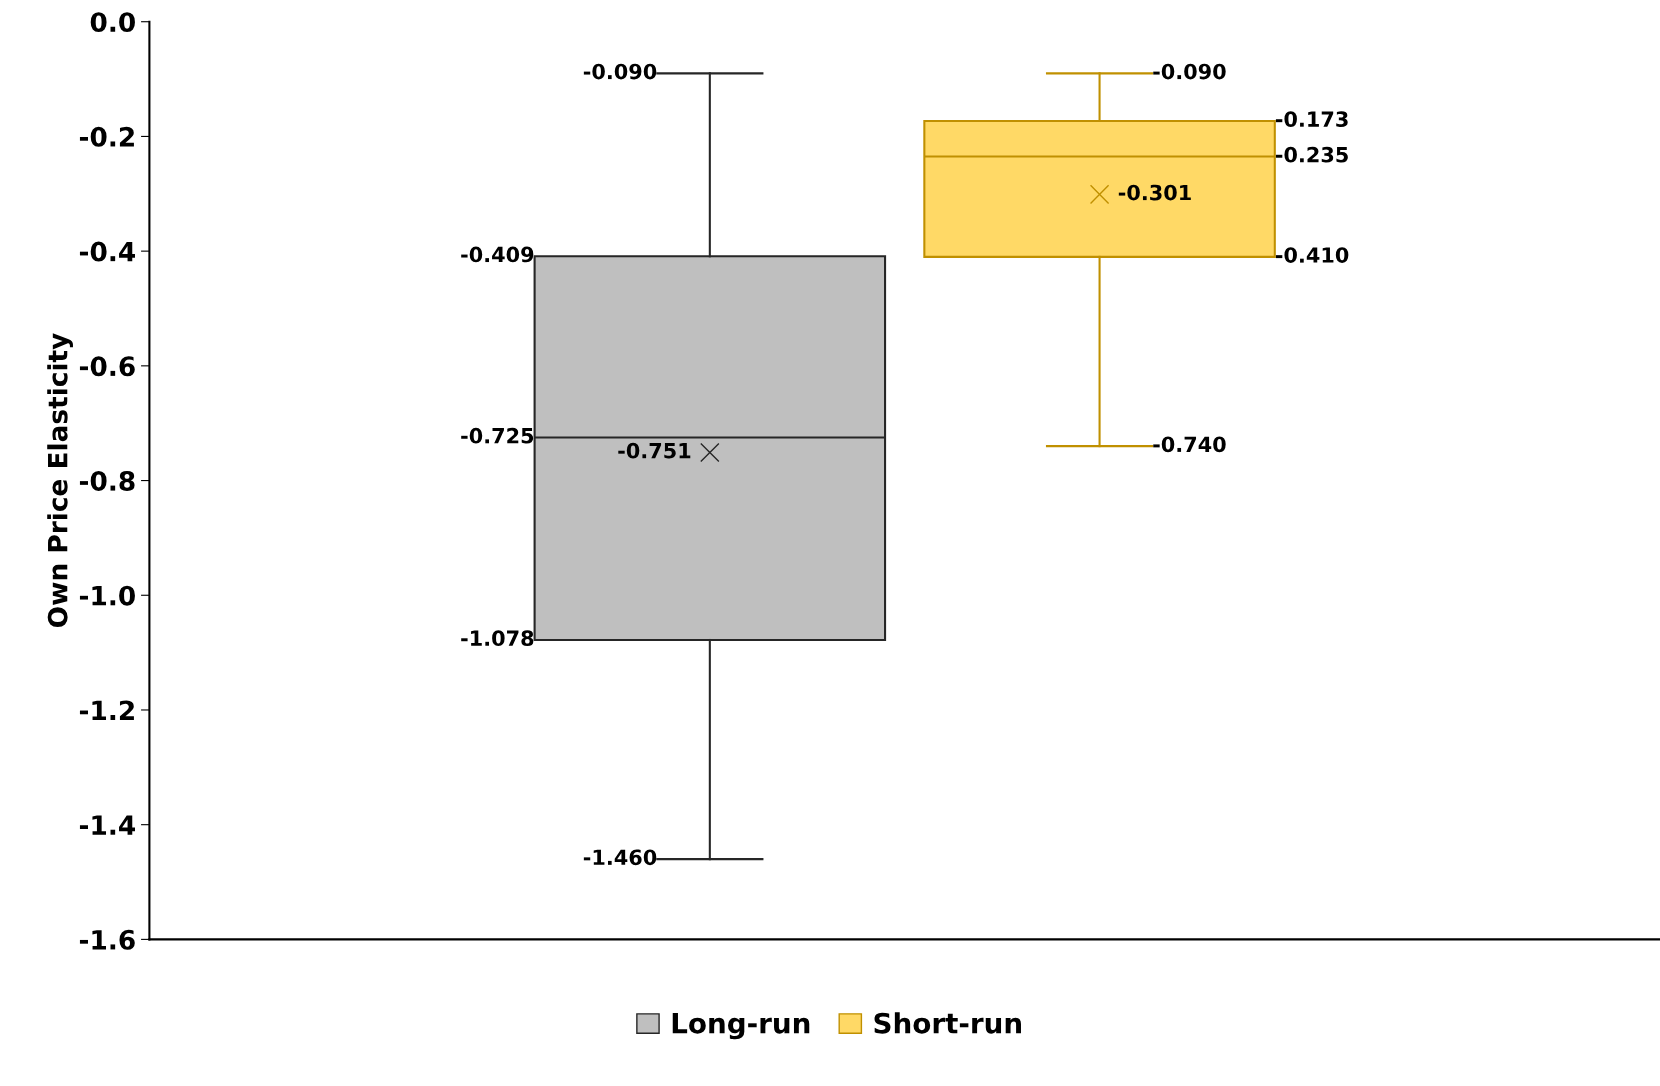  I want to click on y-tick-label: -1.4, so click(107, 825).